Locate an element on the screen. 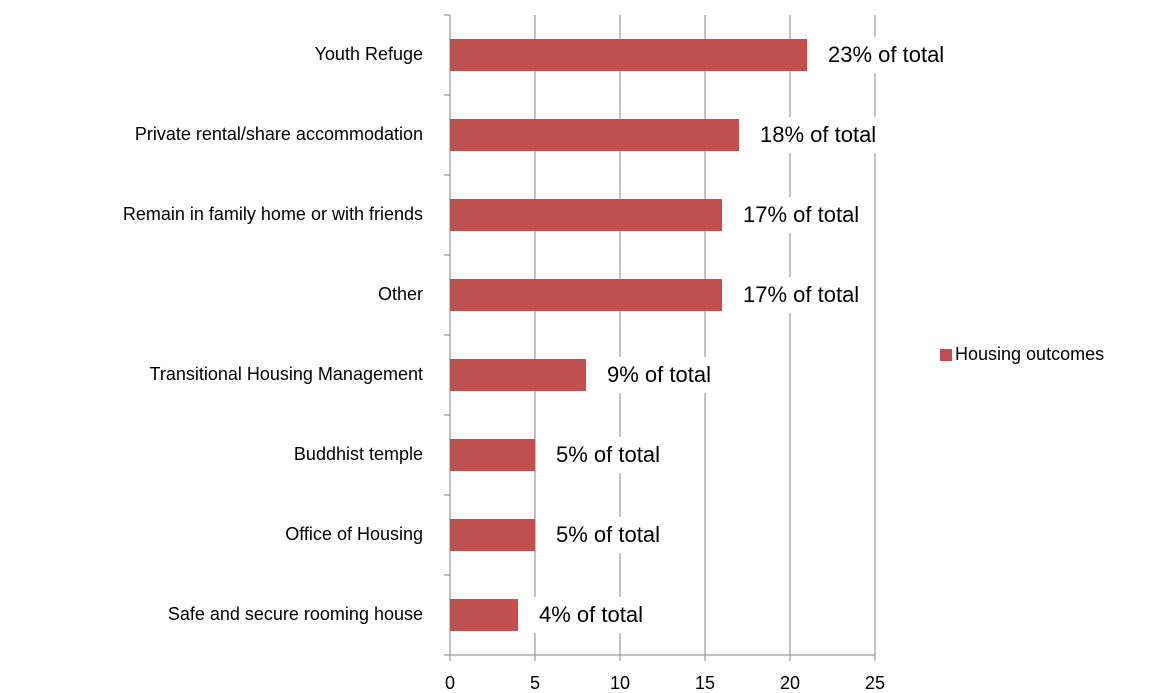  annotation: 23% of total is located at coordinates (886, 54).